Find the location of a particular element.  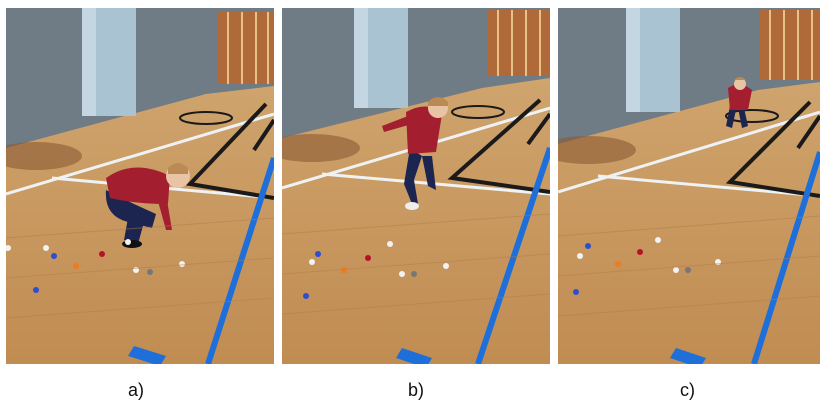

wall-bars is located at coordinates (246, 48).